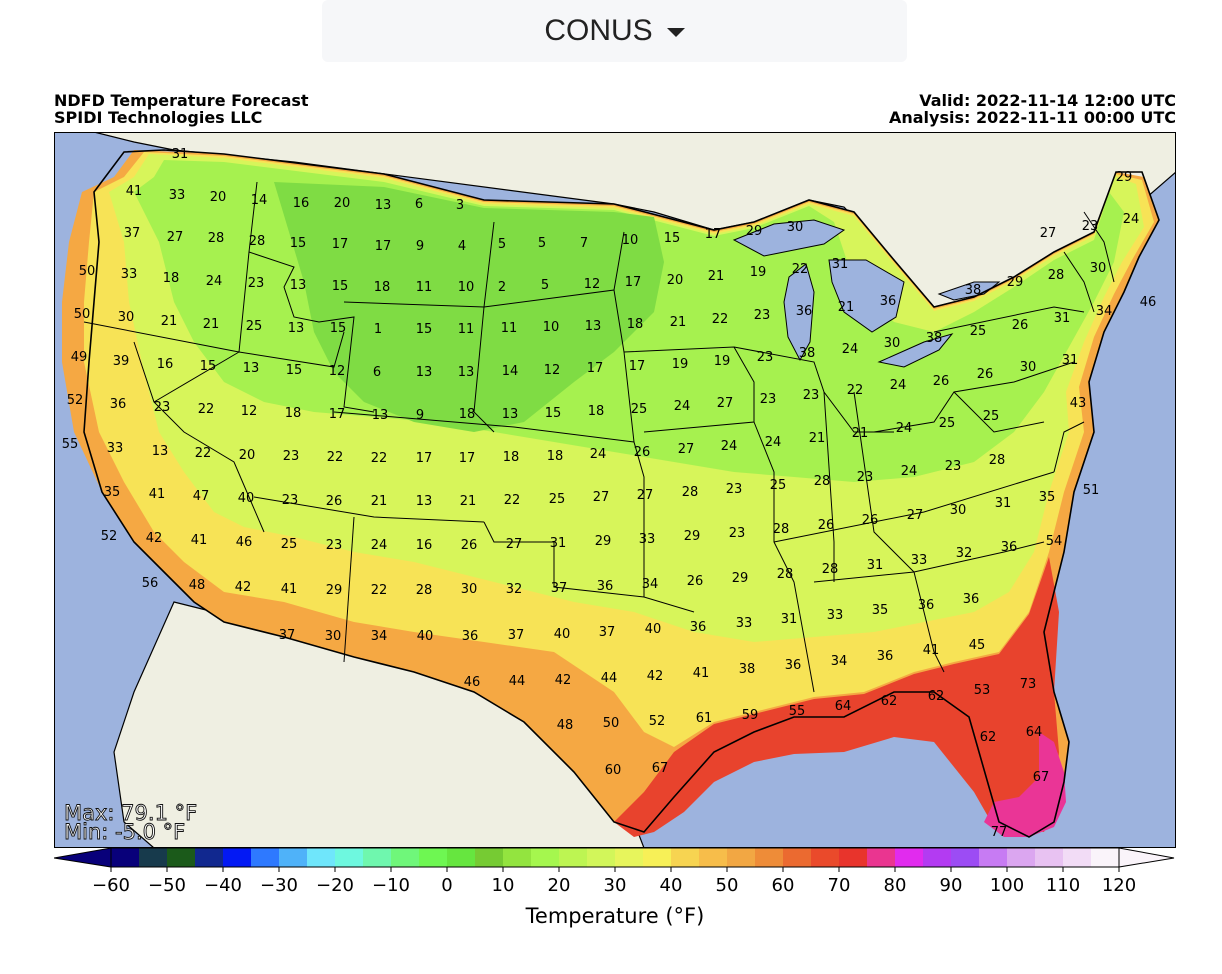 Image resolution: width=1222 pixels, height=974 pixels. Describe the element at coordinates (419, 204) in the screenshot. I see `temperature-label: 6` at that location.